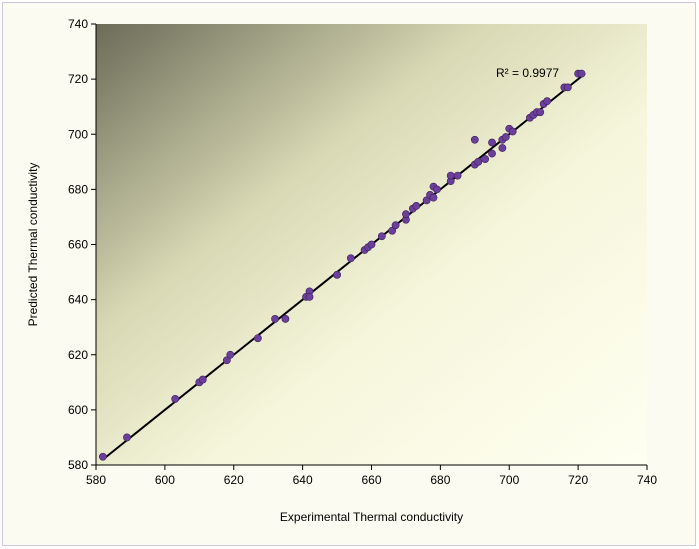 The image size is (699, 549). Describe the element at coordinates (371, 480) in the screenshot. I see `x-tick-label: 660` at that location.